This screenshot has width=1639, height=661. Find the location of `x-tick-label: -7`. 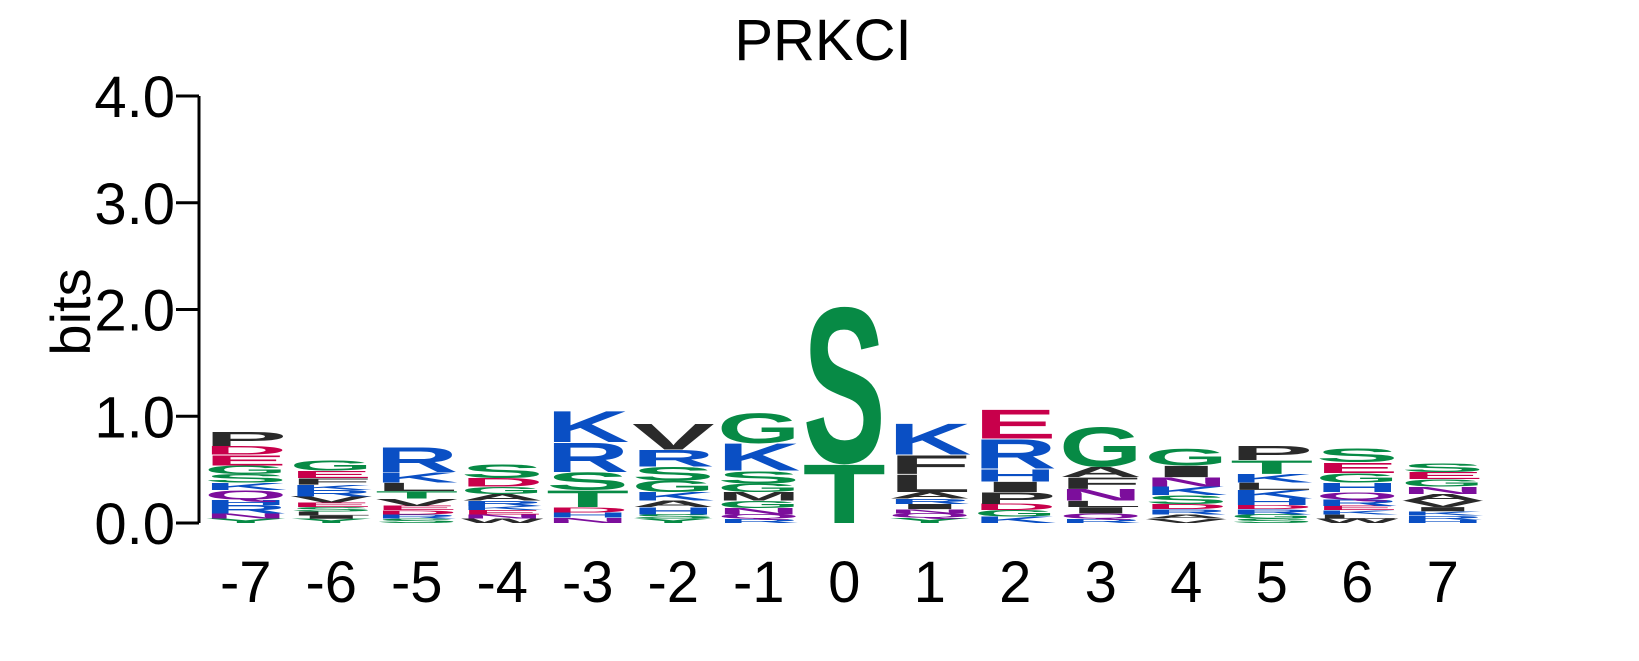

x-tick-label: -7 is located at coordinates (246, 582).